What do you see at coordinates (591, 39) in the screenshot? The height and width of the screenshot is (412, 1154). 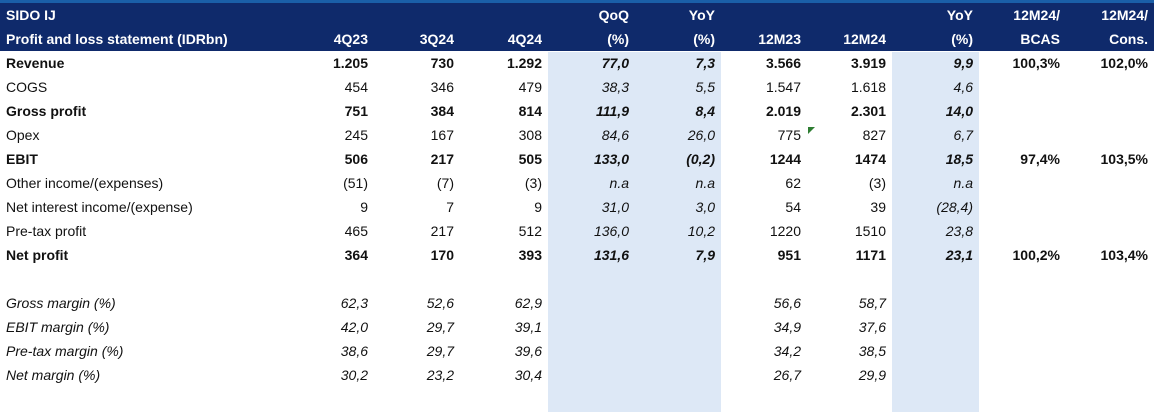 I see `header-cell: (%)` at bounding box center [591, 39].